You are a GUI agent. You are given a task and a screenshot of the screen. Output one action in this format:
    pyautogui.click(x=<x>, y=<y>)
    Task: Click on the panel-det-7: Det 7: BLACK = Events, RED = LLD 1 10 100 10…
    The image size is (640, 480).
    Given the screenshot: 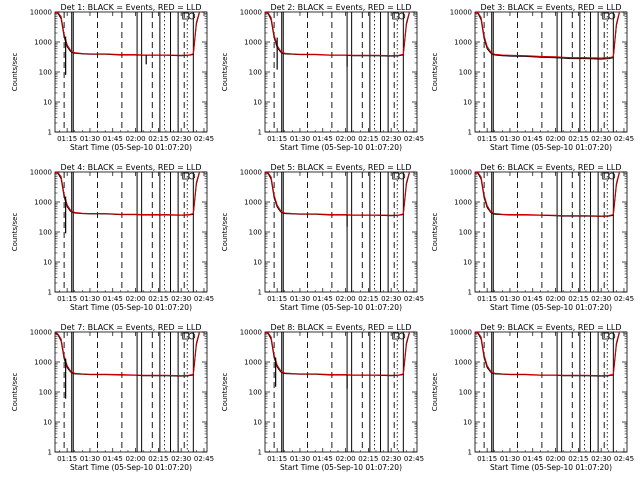 What is the action you would take?
    pyautogui.click(x=112, y=397)
    